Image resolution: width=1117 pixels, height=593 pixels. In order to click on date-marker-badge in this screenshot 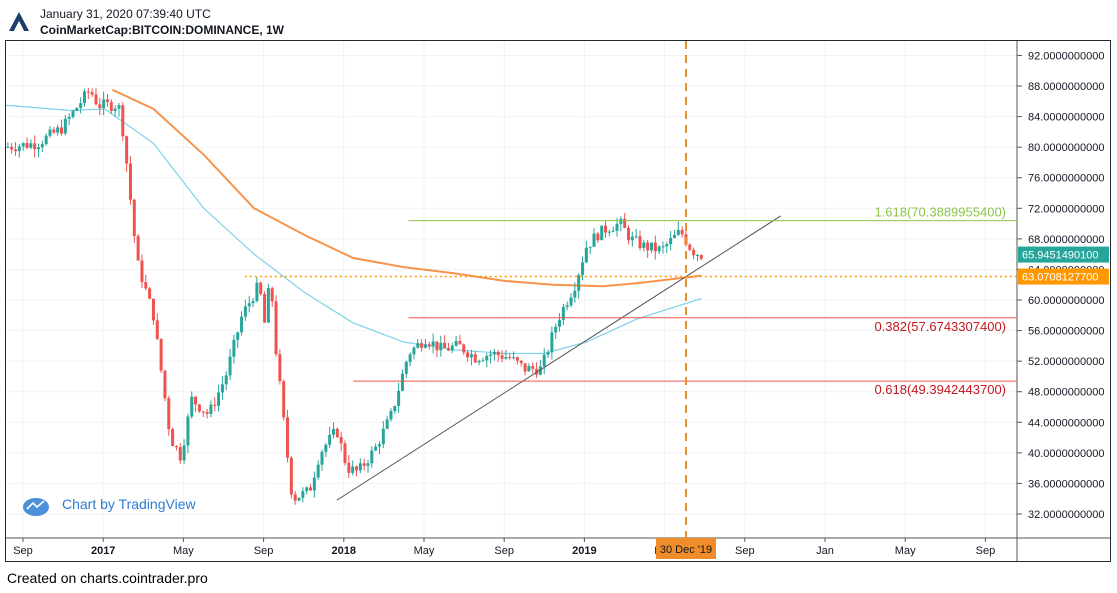, I will do `click(685, 548)`.